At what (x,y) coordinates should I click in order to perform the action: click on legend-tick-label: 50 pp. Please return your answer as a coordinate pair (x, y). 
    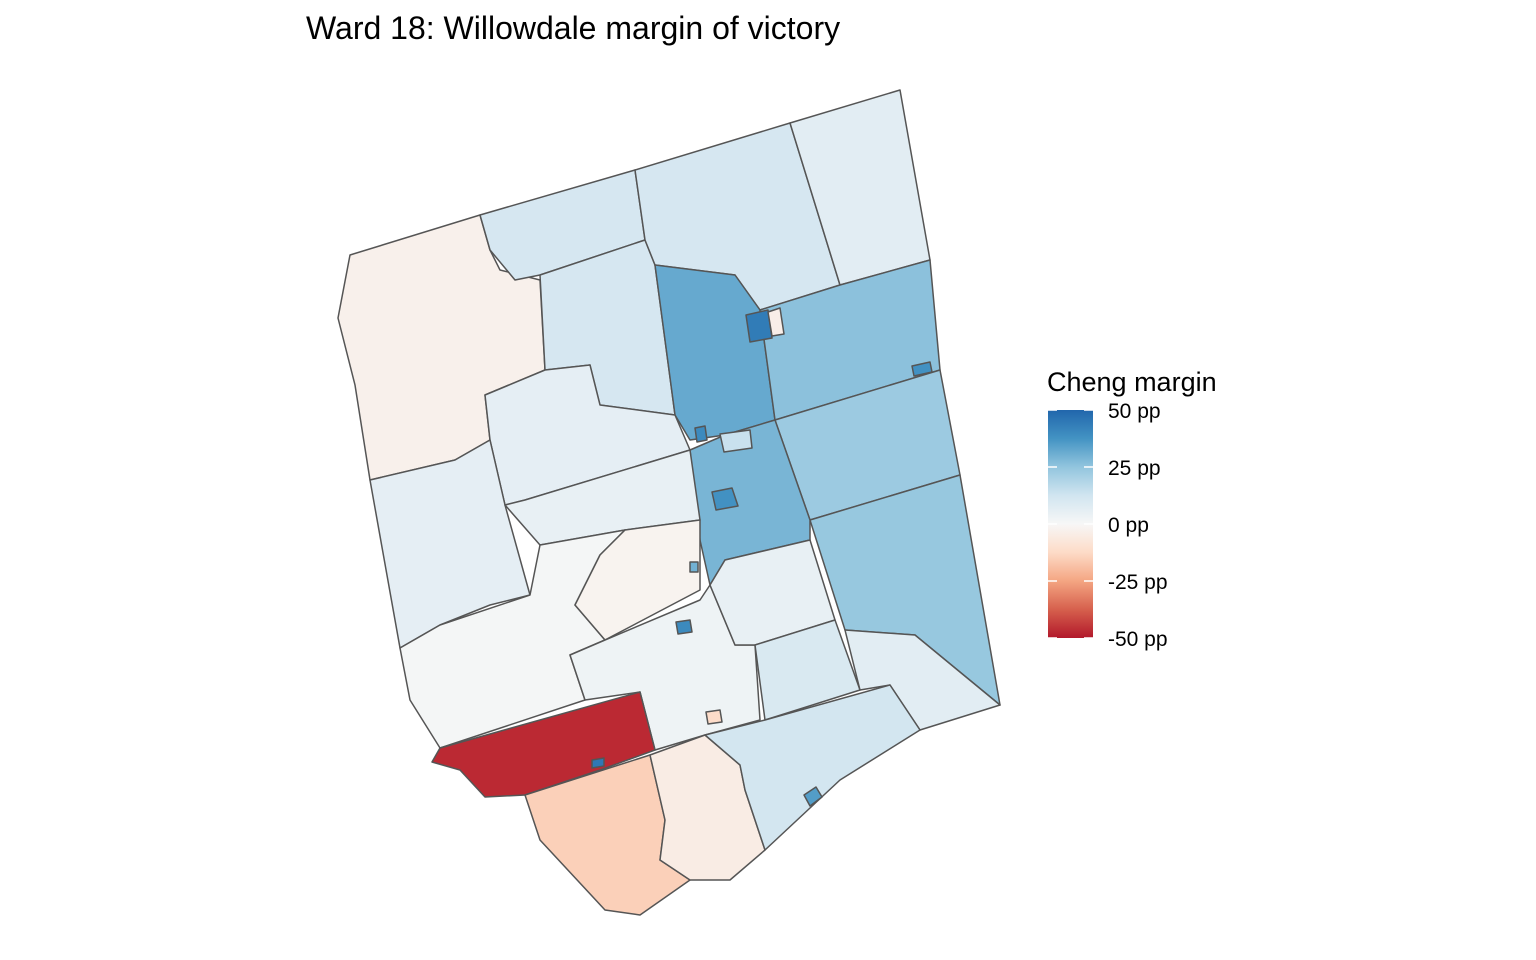
    Looking at the image, I should click on (1134, 411).